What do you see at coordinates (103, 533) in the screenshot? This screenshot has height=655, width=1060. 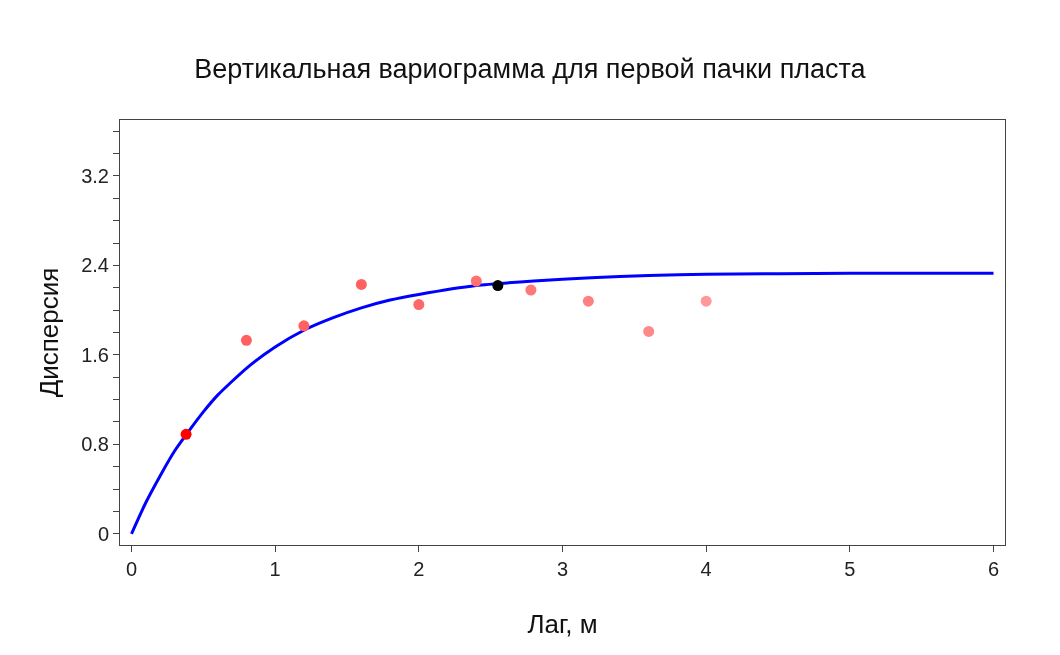 I see `y-tick-label: 0` at bounding box center [103, 533].